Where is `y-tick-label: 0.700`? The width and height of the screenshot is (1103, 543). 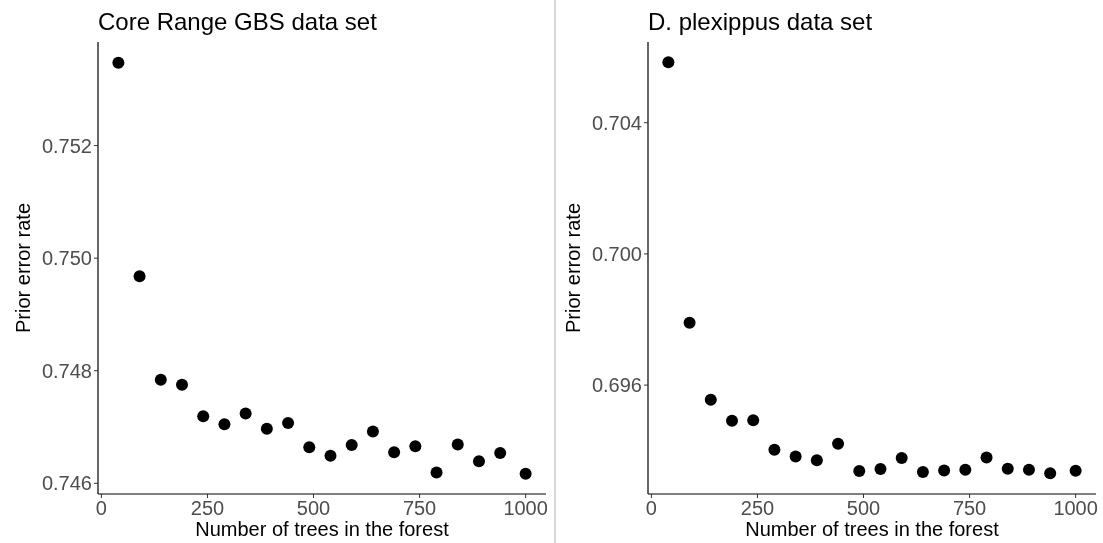 y-tick-label: 0.700 is located at coordinates (616, 253).